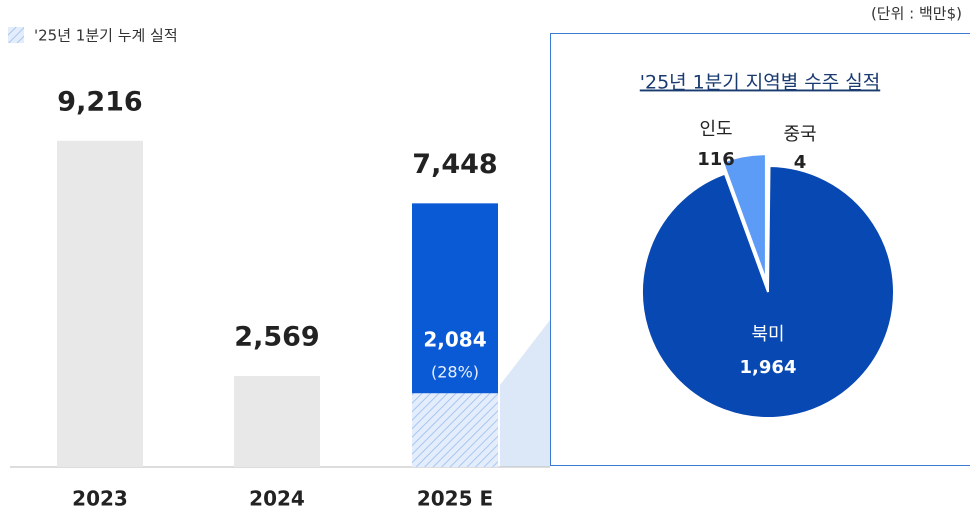  I want to click on bar-value-label: 2,569, so click(276, 337).